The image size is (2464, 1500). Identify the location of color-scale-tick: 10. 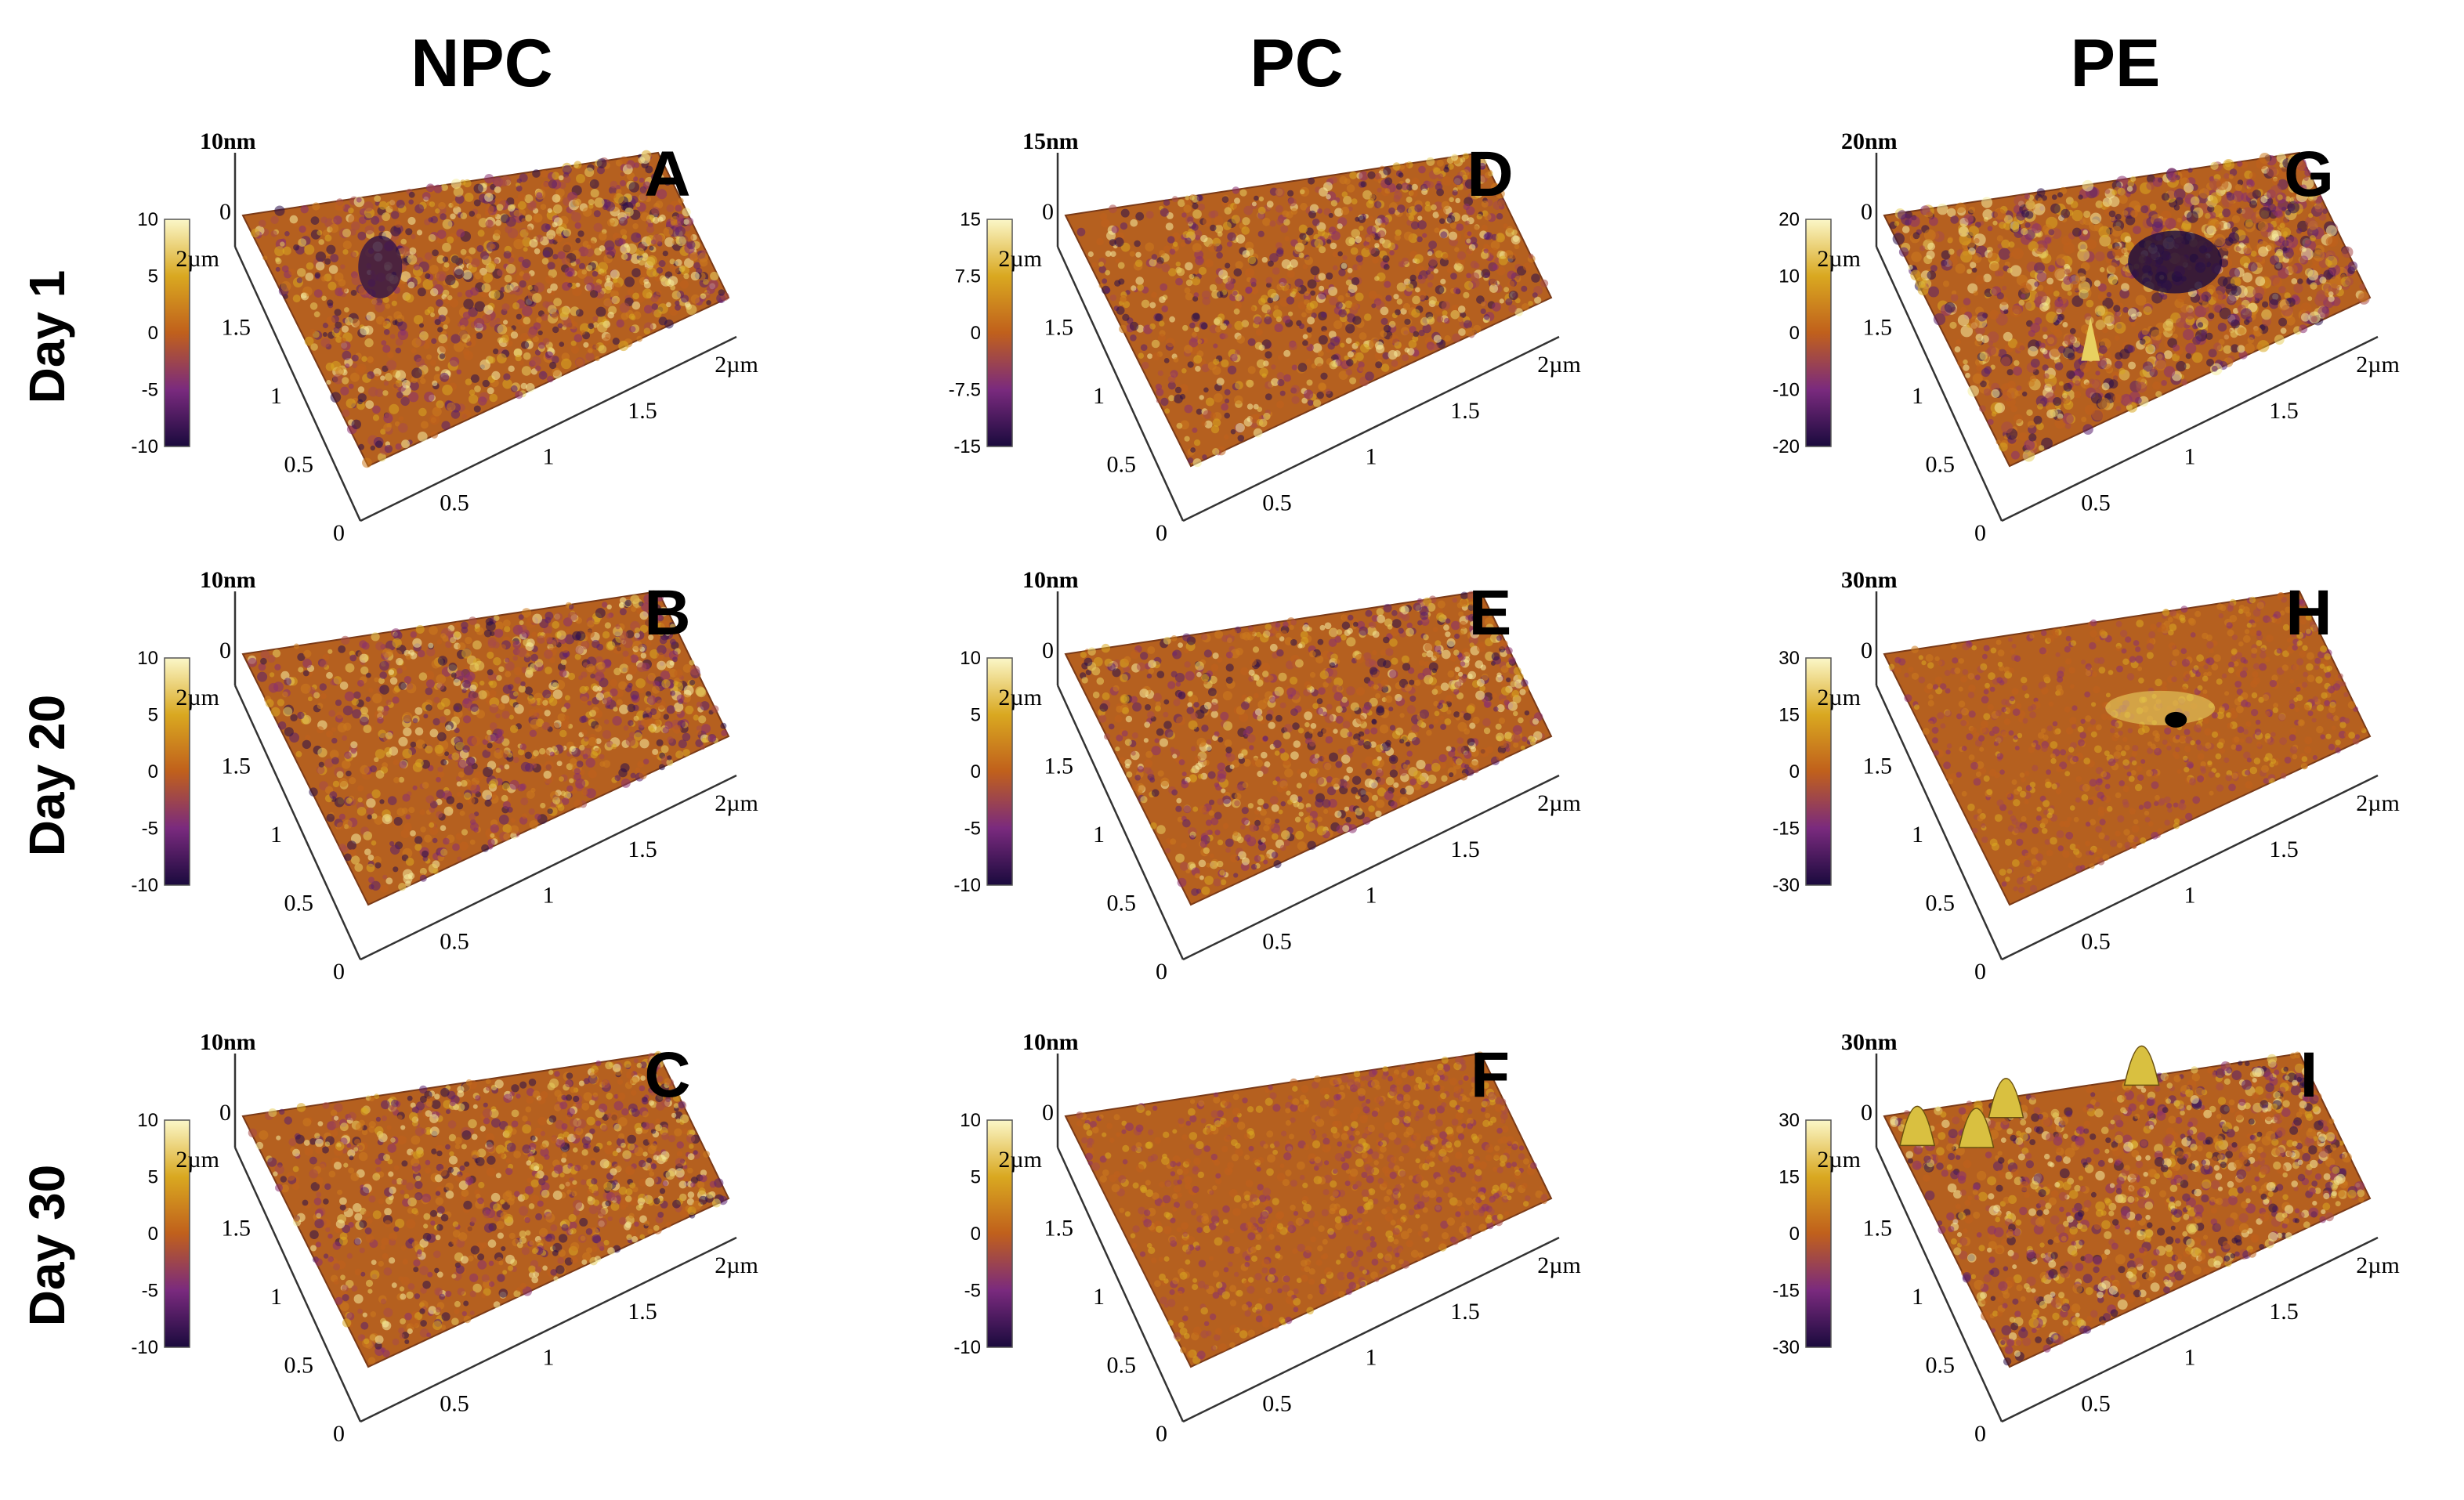
(970, 658).